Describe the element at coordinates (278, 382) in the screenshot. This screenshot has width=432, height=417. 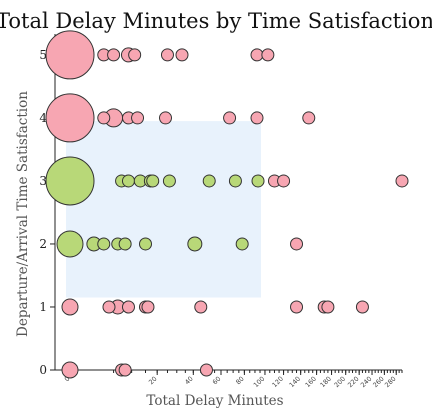
I see `x-tick-label: 120` at that location.